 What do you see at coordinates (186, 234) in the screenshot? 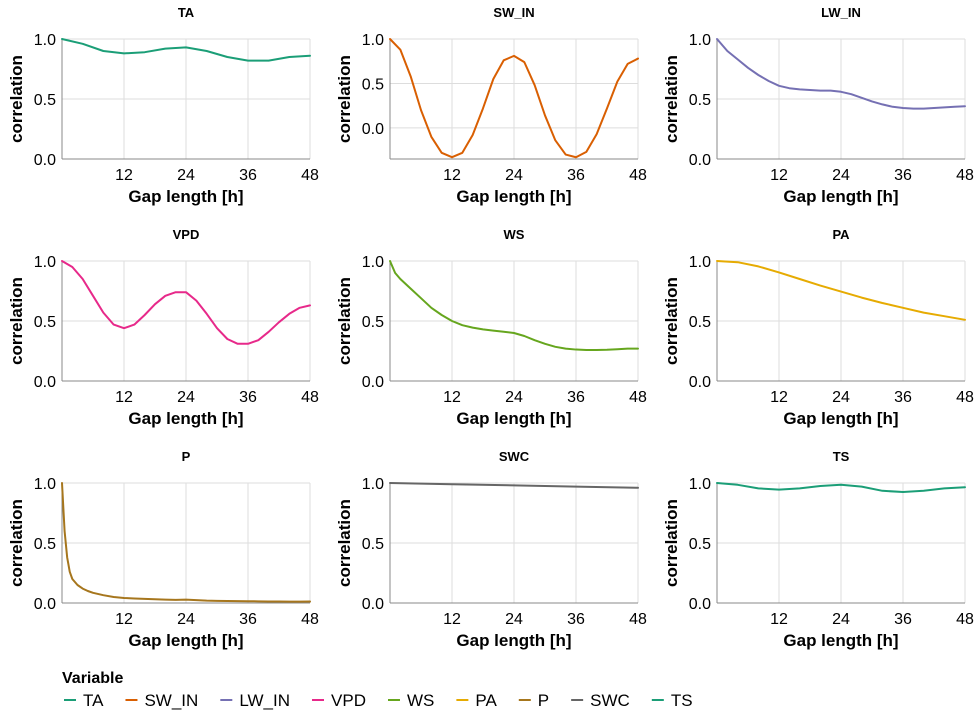
I see `panel-title: VPD` at bounding box center [186, 234].